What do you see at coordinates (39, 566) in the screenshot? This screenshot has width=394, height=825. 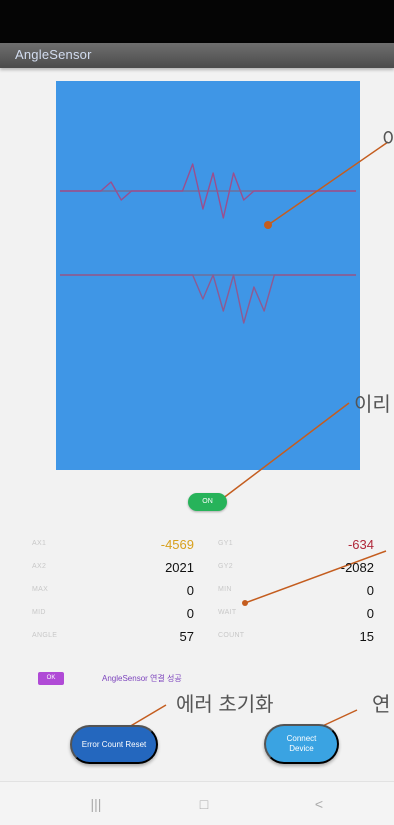 I see `left-label: AX2` at bounding box center [39, 566].